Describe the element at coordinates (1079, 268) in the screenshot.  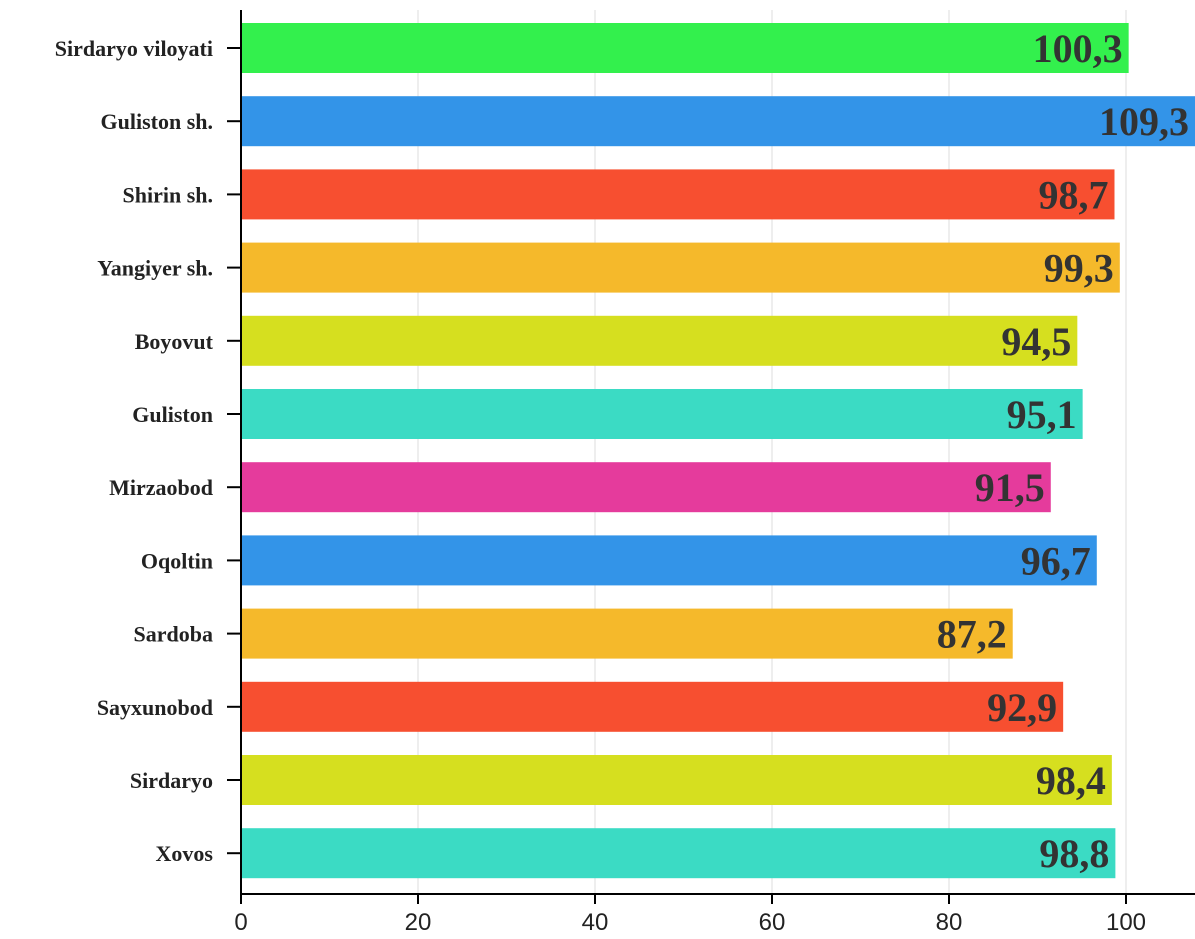
I see `bar-value-label: 99,3` at that location.